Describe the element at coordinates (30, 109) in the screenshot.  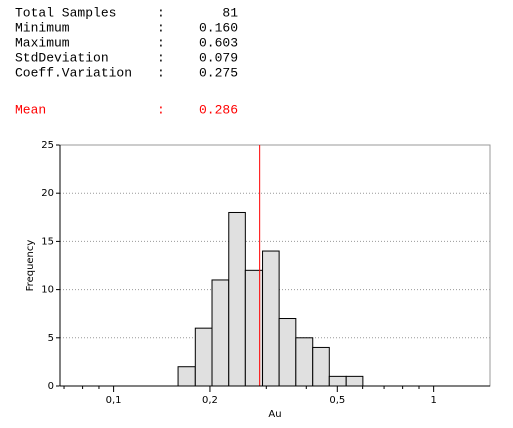
I see `mean-label: Mean` at that location.